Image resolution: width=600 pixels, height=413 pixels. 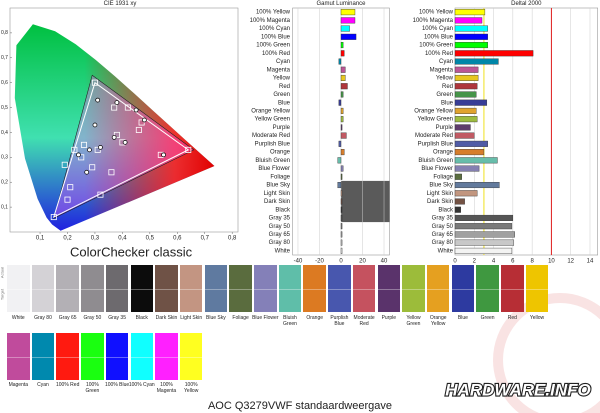 What do you see at coordinates (436, 46) in the screenshot?
I see `y-tick-label: 100% Green` at bounding box center [436, 46].